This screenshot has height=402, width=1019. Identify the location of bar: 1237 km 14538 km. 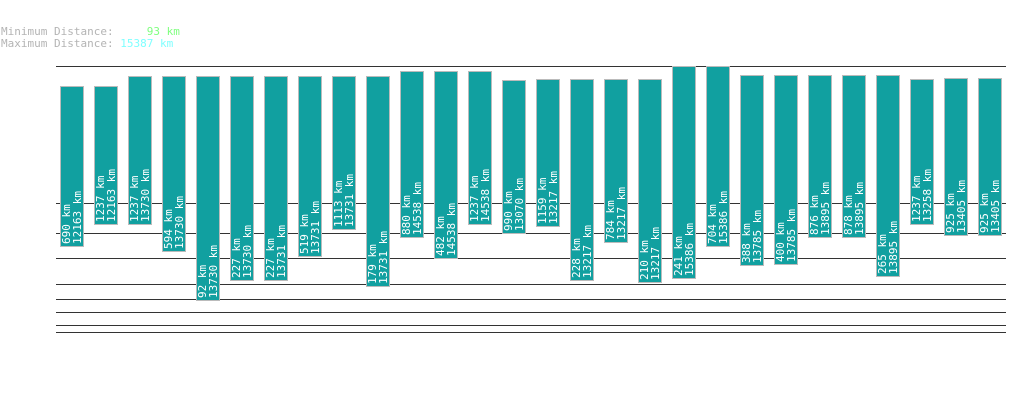
(480, 148).